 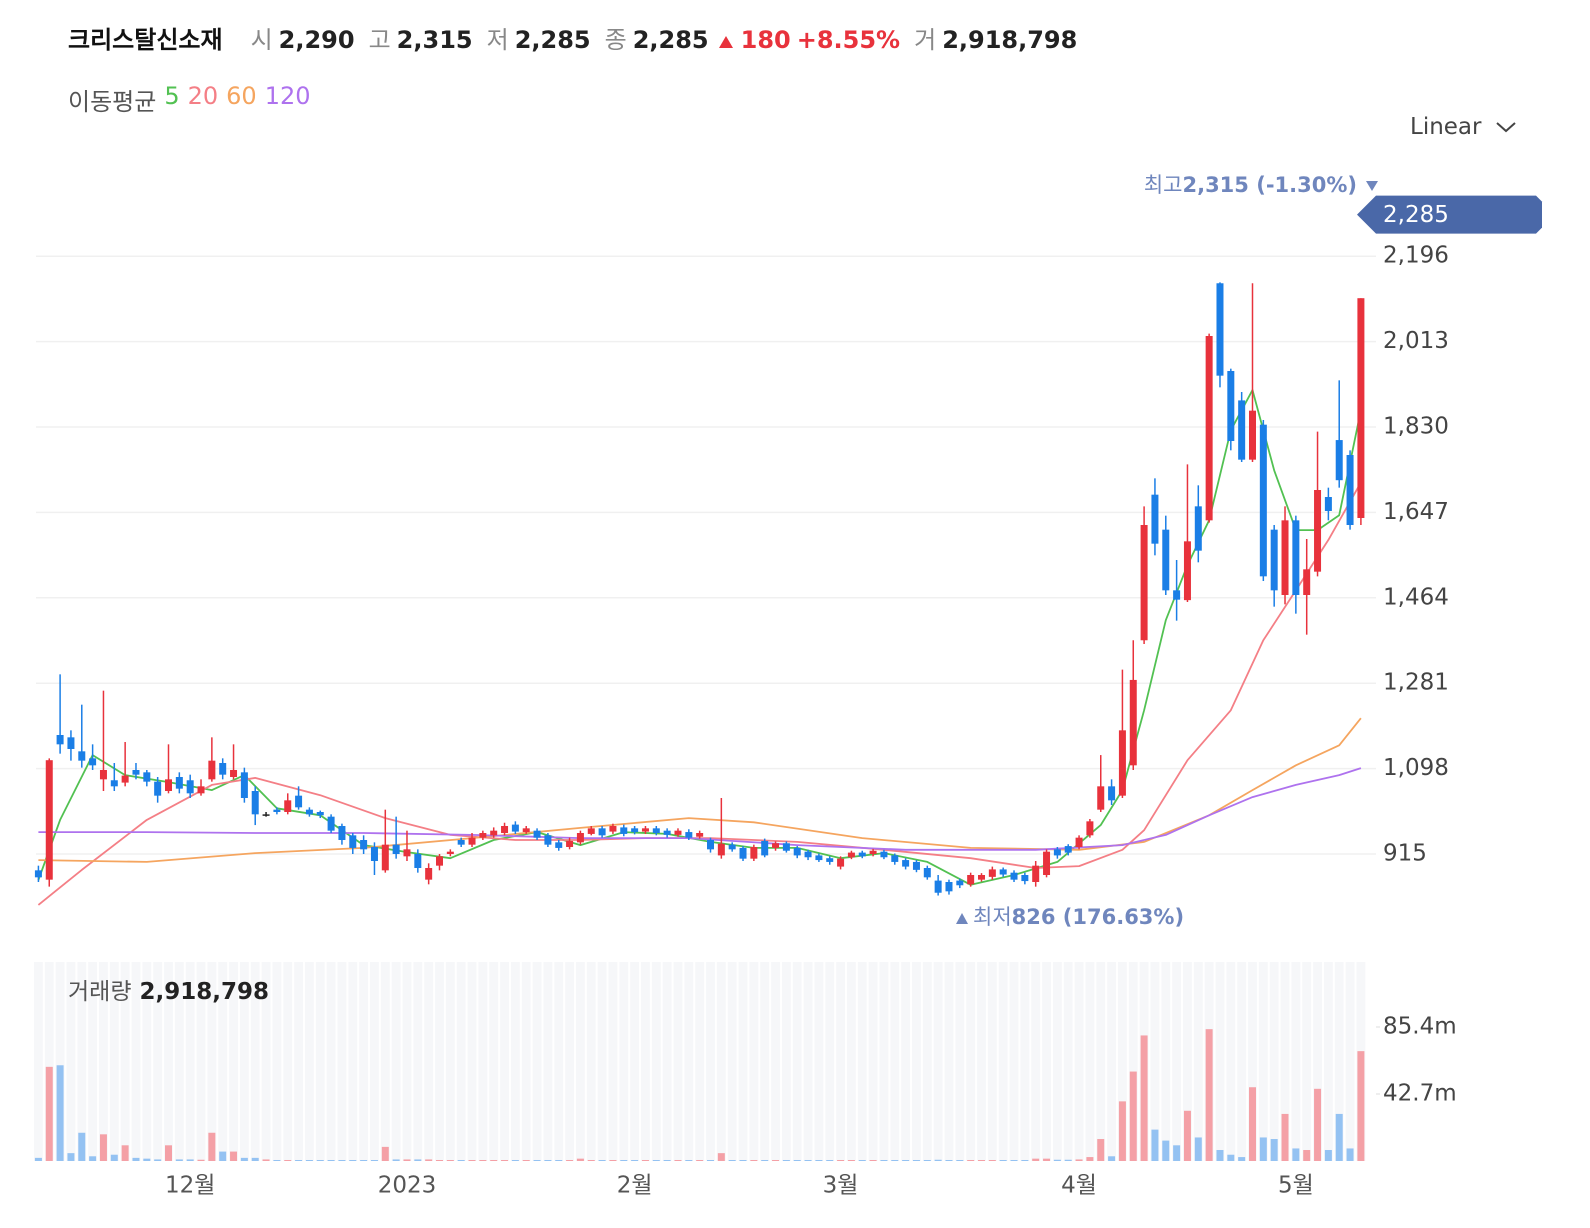 I want to click on x-tick-label: 4월, so click(x=1079, y=1186).